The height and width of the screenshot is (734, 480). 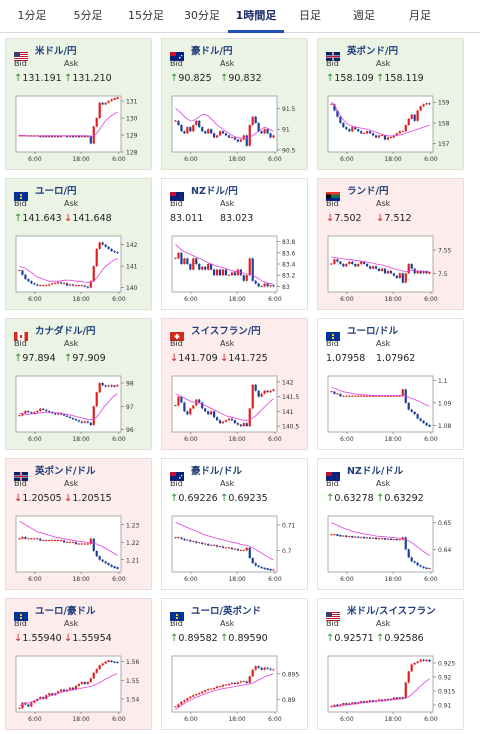 I want to click on rate-chart: 0.925 0.92 0.915 0.91 6:00 18:00 6:00, so click(x=392, y=690).